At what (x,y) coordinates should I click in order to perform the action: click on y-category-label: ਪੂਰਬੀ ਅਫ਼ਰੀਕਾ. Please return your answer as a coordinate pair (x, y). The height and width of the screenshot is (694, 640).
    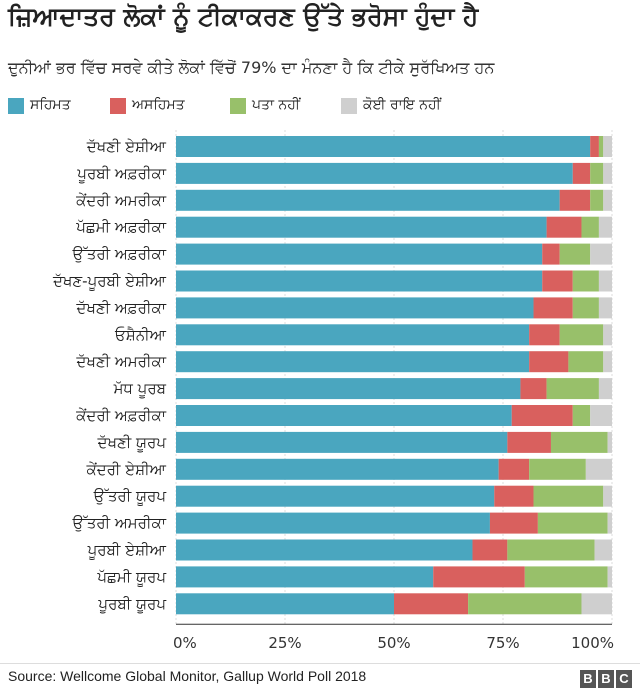
    Looking at the image, I should click on (121, 173).